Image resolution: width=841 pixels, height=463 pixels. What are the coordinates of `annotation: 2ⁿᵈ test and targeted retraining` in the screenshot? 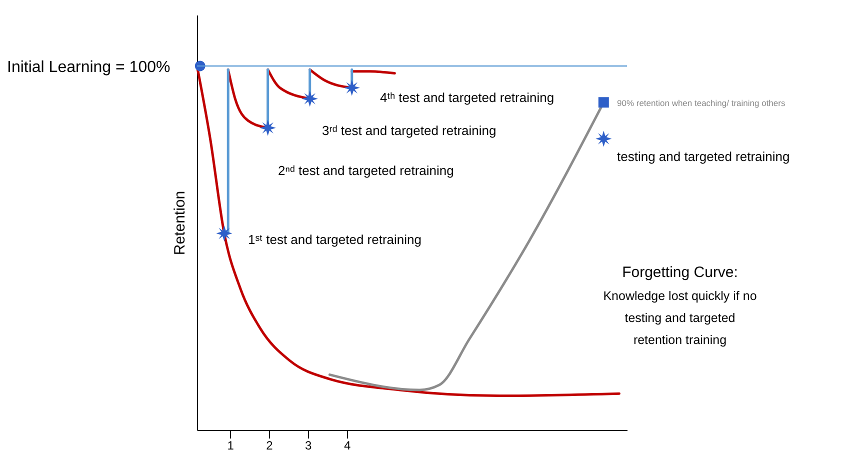 It's located at (366, 170).